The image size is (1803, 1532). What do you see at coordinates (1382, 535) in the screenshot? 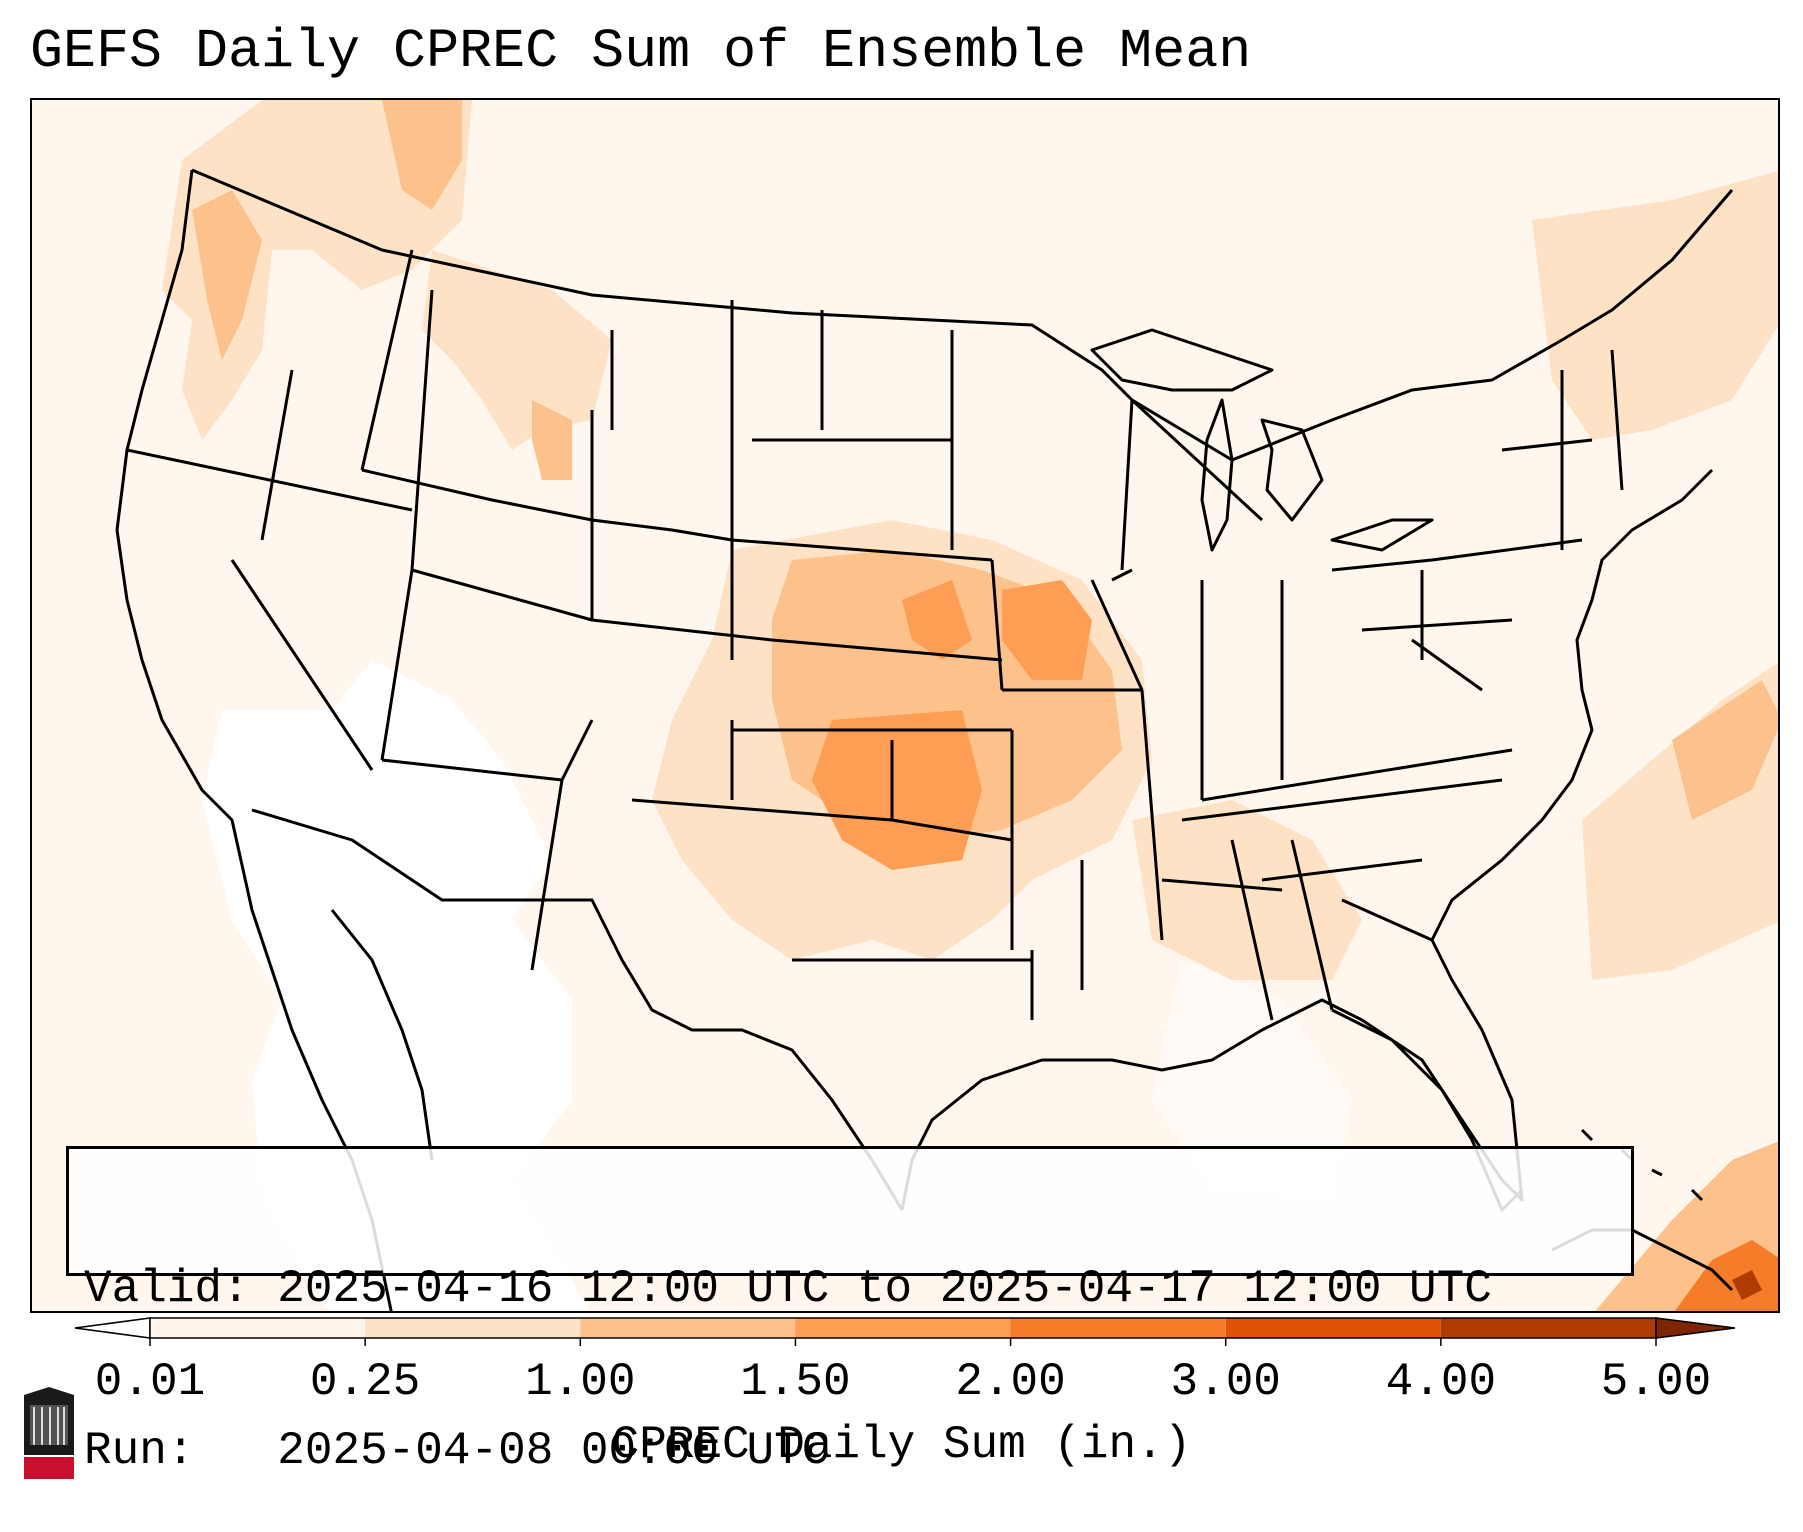
I see `lake-erie` at bounding box center [1382, 535].